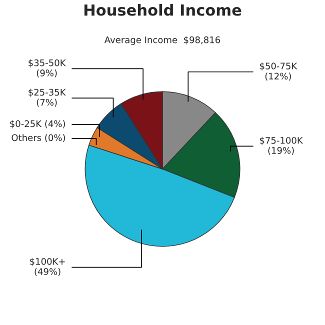  Describe the element at coordinates (47, 272) in the screenshot. I see `data-label: (49%)` at that location.